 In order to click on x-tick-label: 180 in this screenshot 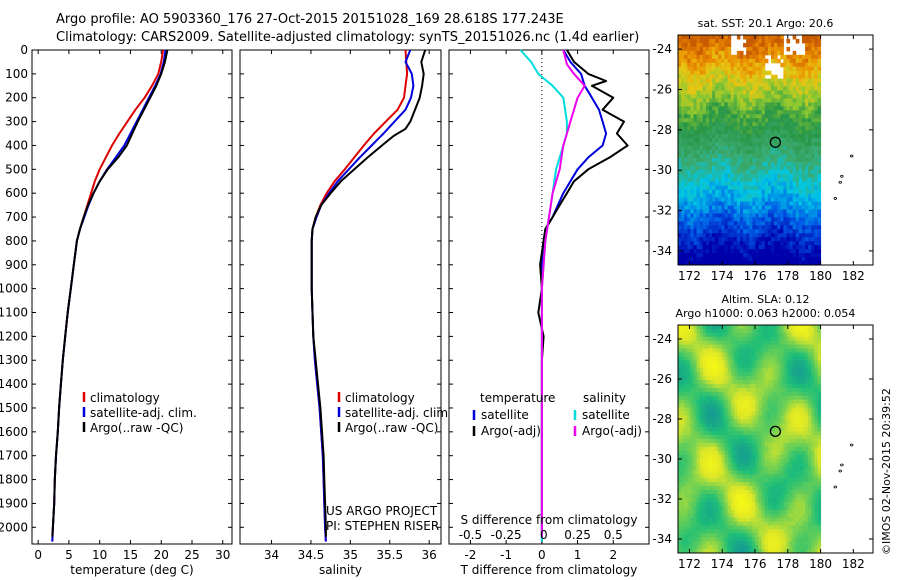, I will do `click(820, 276)`.